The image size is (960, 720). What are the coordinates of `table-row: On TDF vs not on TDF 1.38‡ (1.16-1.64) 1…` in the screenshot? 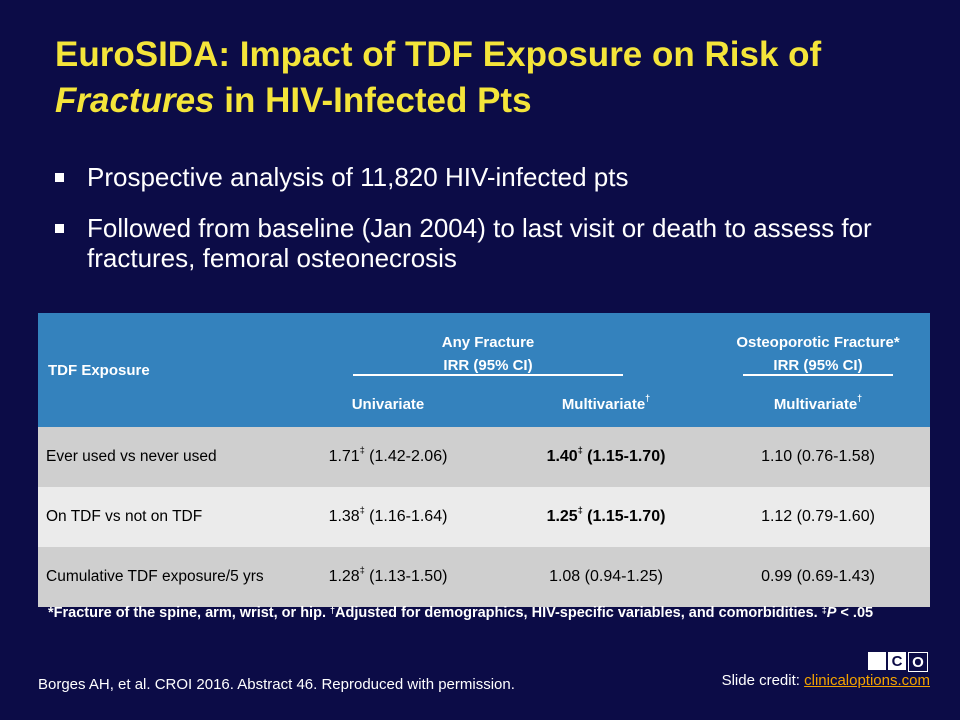 It's located at (484, 517).